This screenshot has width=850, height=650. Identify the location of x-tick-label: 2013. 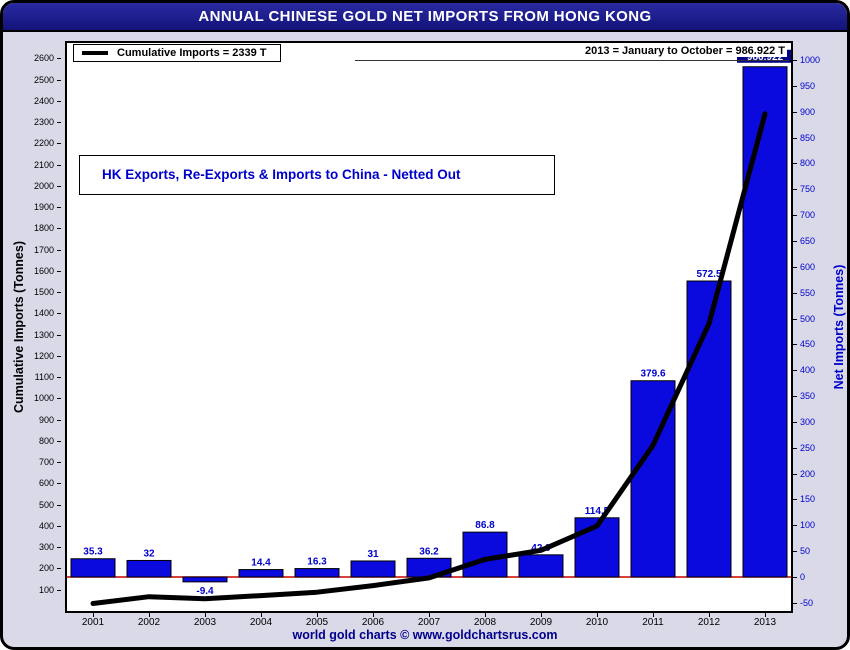
(765, 622).